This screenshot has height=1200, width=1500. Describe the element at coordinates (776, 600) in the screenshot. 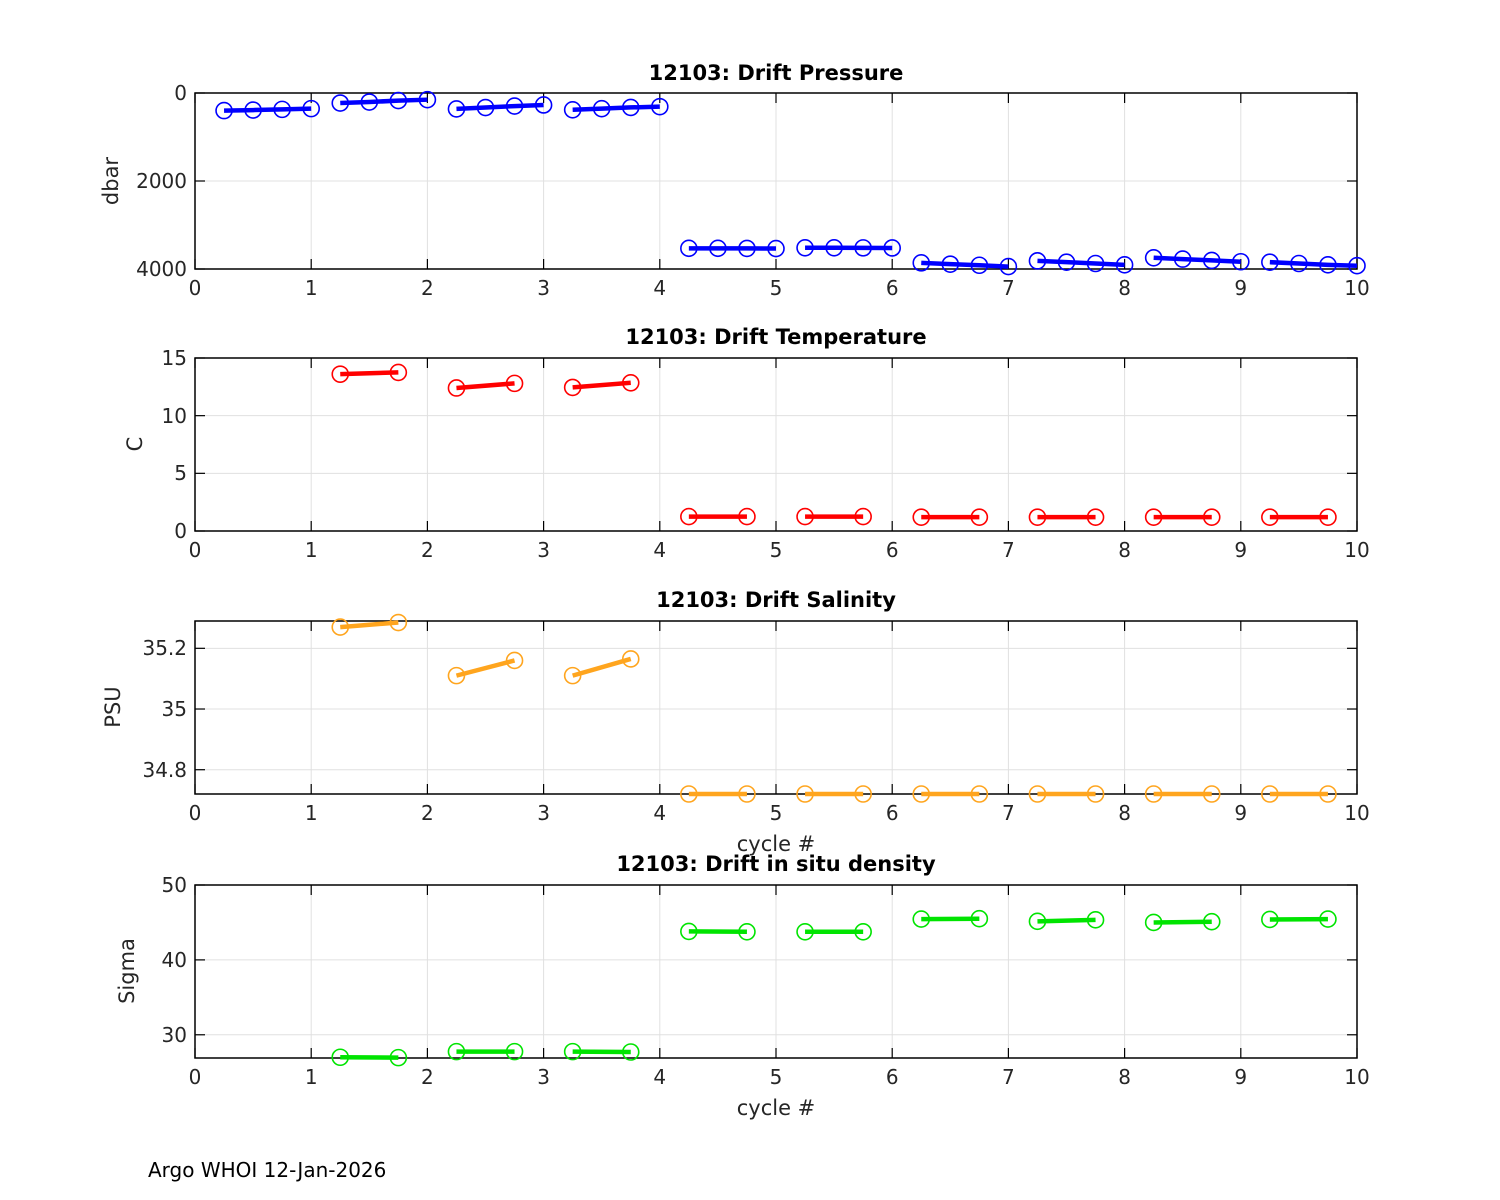

I see `salinity-title: 12103: Drift Salinity` at that location.